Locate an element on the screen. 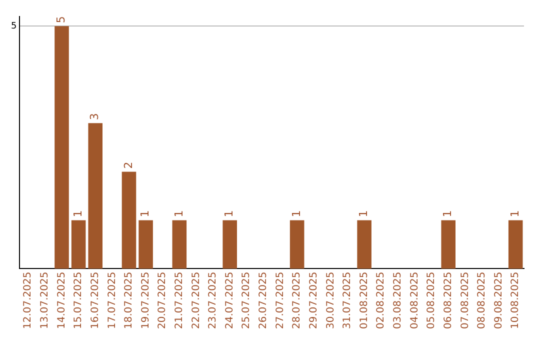 The height and width of the screenshot is (340, 540). x-tick-label: 17.07.2025 is located at coordinates (112, 301).